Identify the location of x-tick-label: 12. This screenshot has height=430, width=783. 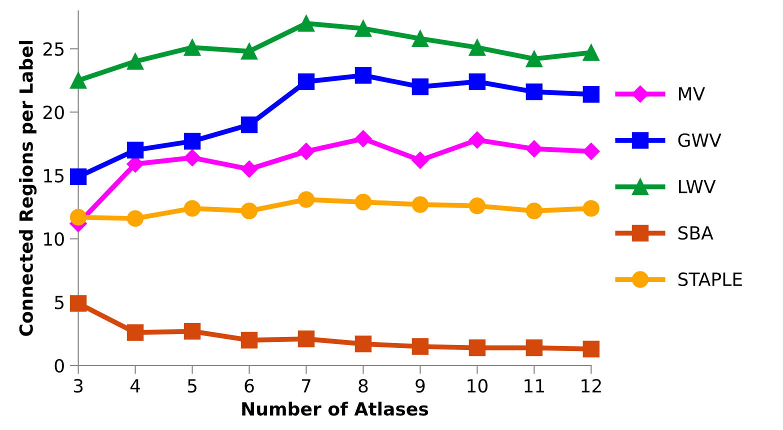
(591, 385).